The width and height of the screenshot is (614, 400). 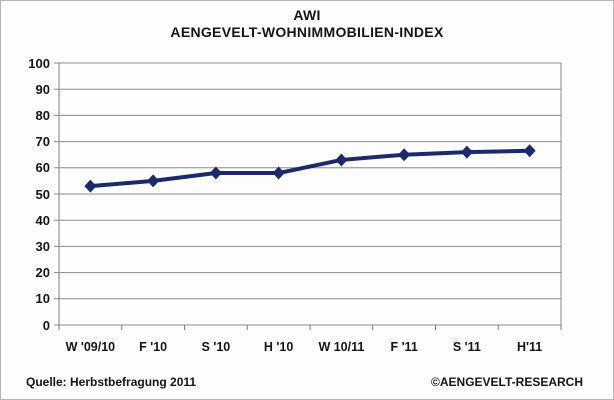 I want to click on y-axis-tick-label: 20, so click(x=42, y=273).